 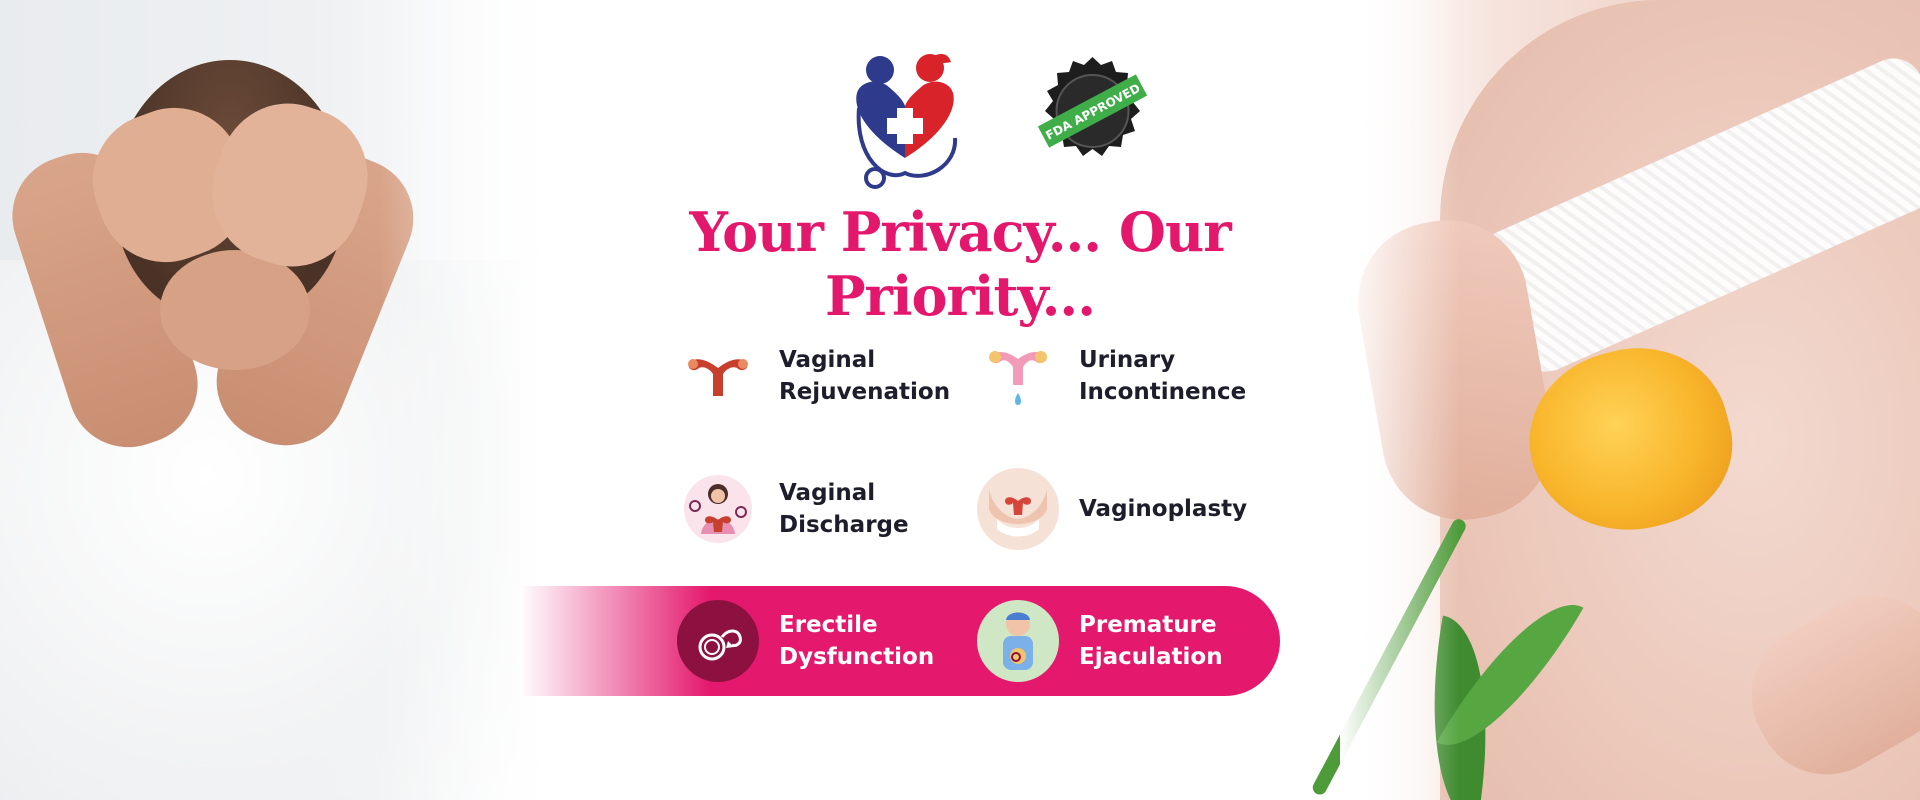 I want to click on male-symbol-icon, so click(x=718, y=641).